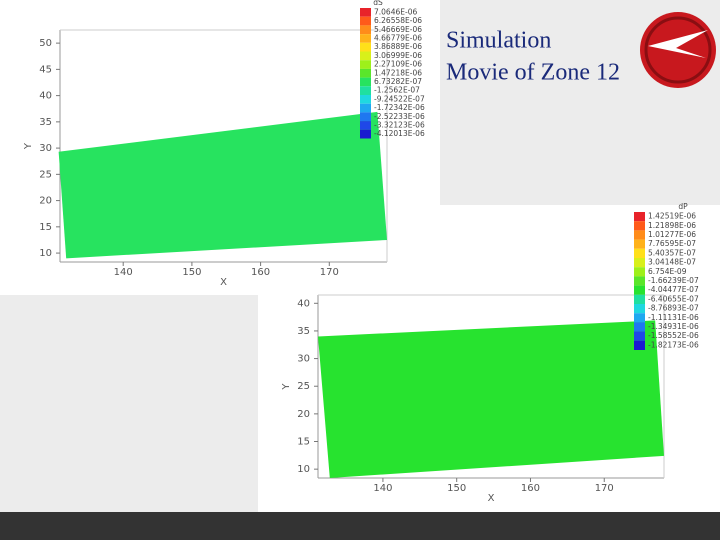 This screenshot has height=544, width=720. Describe the element at coordinates (360, 526) in the screenshot. I see `footer-bar` at that location.